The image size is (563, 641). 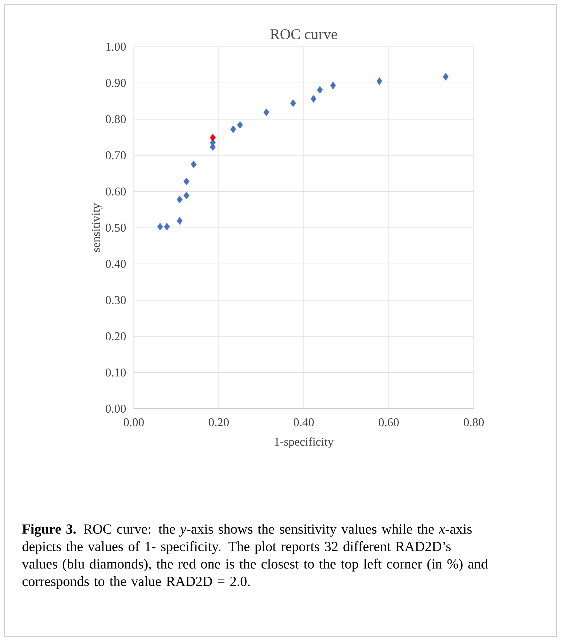 I want to click on y-tick-label: 0.70, so click(x=116, y=156).